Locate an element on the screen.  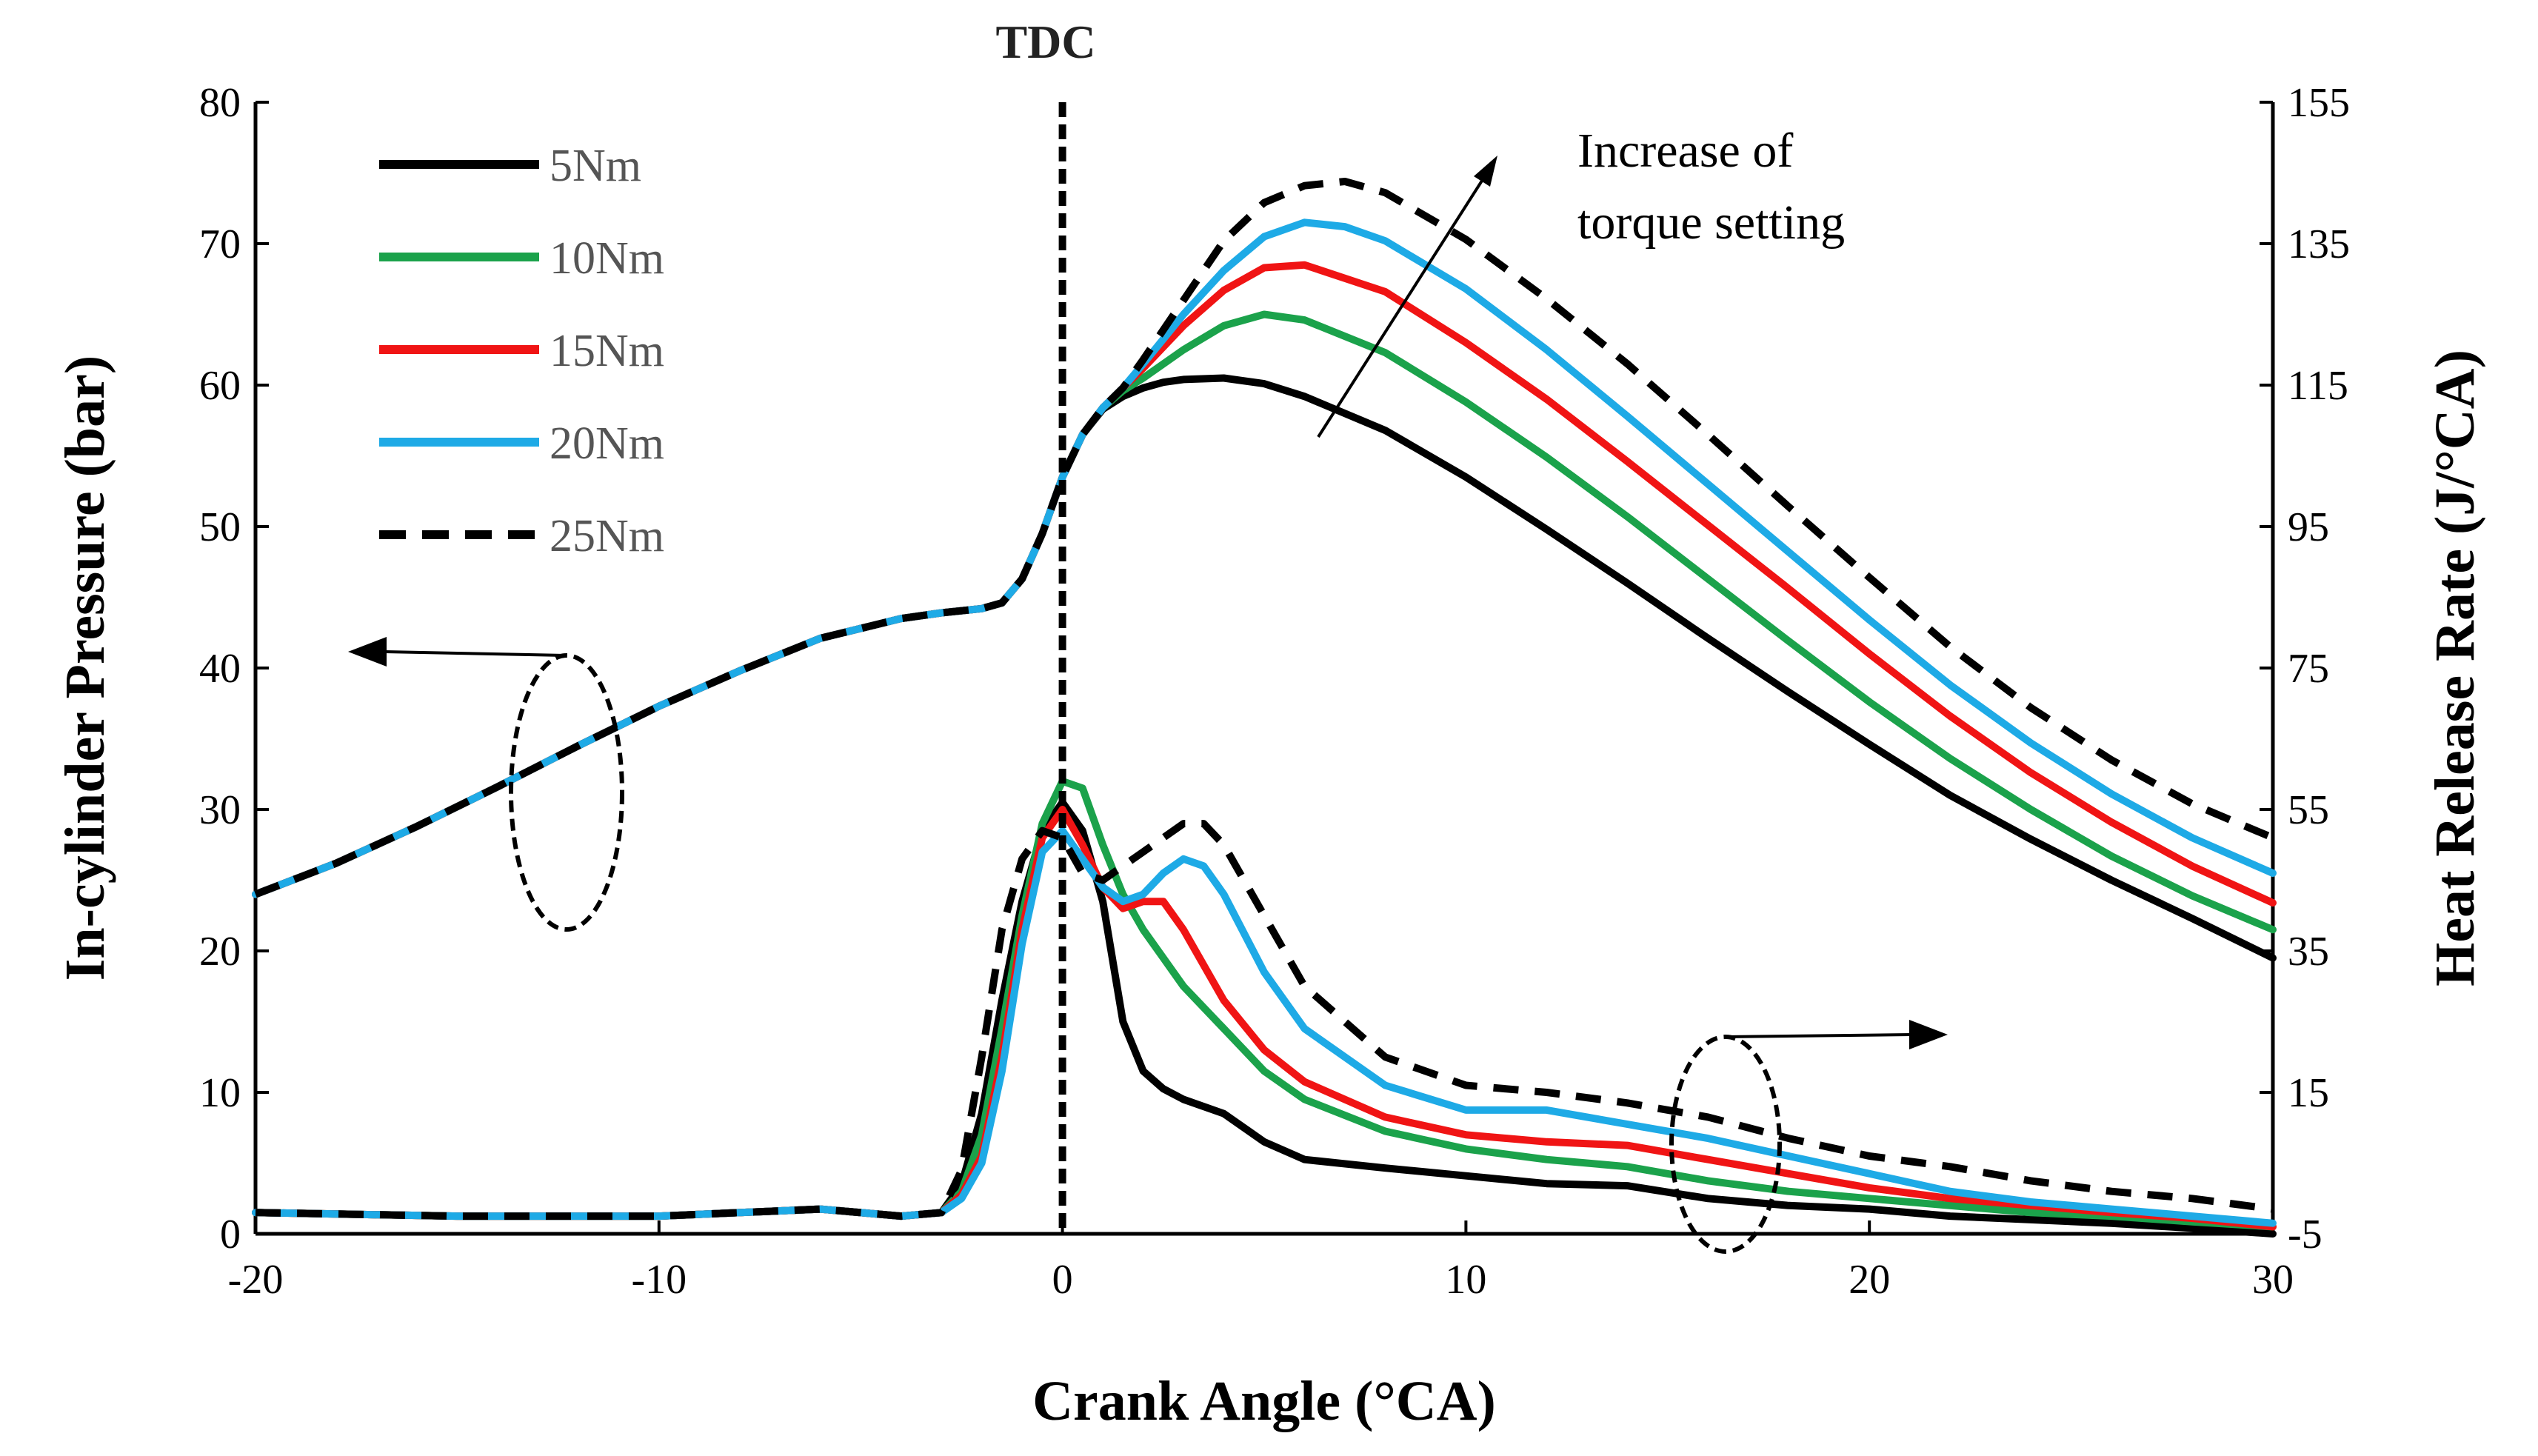
torque-annotation: Increase of torque setting is located at coordinates (1581, 281).